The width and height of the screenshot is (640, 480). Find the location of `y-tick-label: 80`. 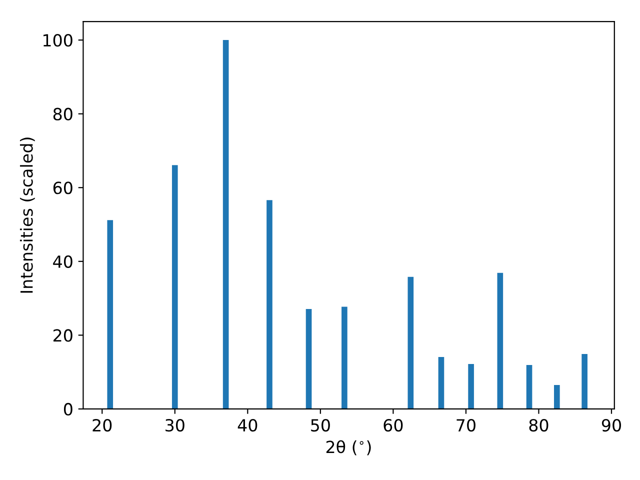

y-tick-label: 80 is located at coordinates (62, 114).